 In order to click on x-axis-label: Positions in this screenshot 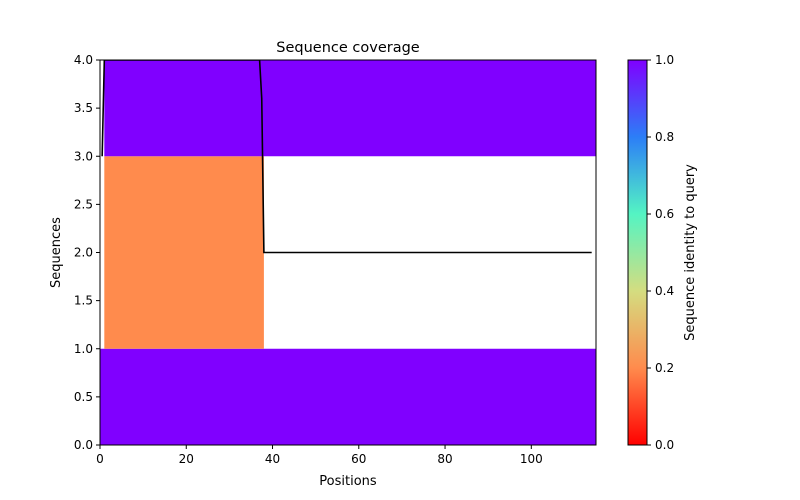, I will do `click(348, 481)`.